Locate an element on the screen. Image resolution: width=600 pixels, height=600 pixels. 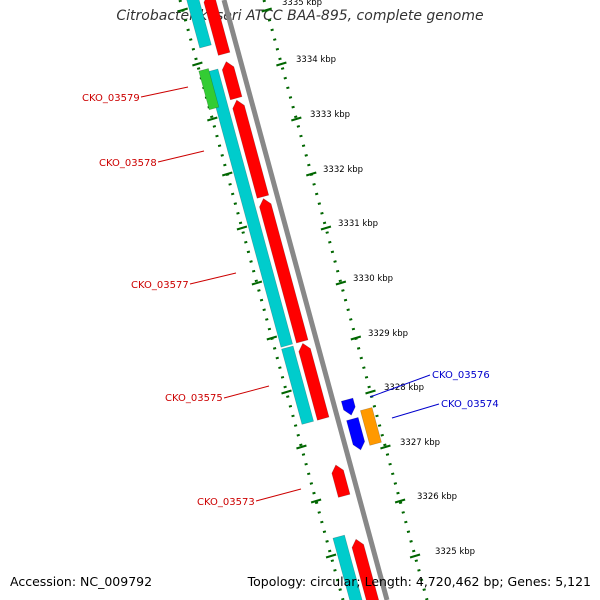
tick-label: 3332 kbp is located at coordinates (343, 170).